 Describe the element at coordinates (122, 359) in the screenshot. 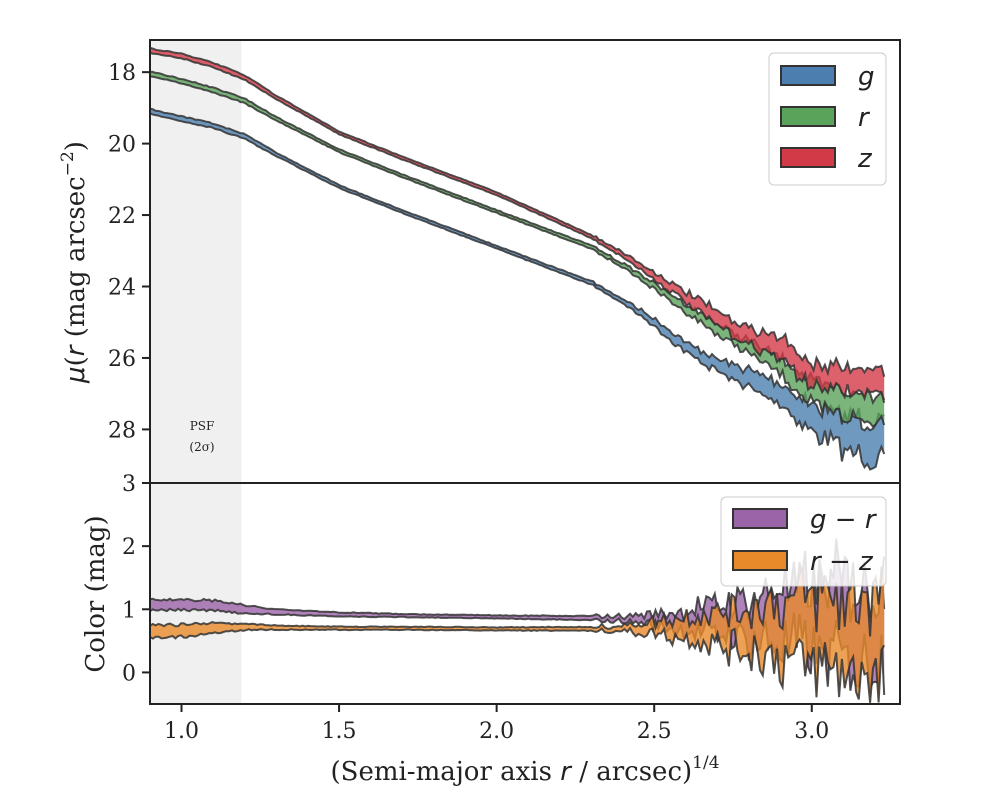

I see `top-ytick-label-26: 26` at that location.